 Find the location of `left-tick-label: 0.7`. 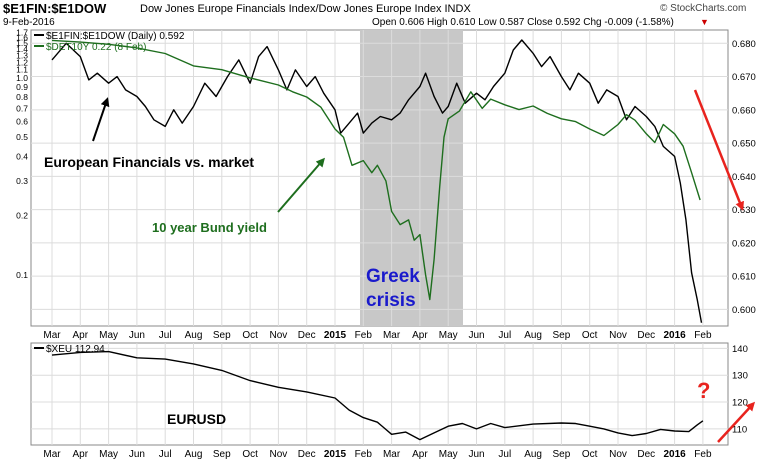

left-tick-label: 0.7 is located at coordinates (22, 108).